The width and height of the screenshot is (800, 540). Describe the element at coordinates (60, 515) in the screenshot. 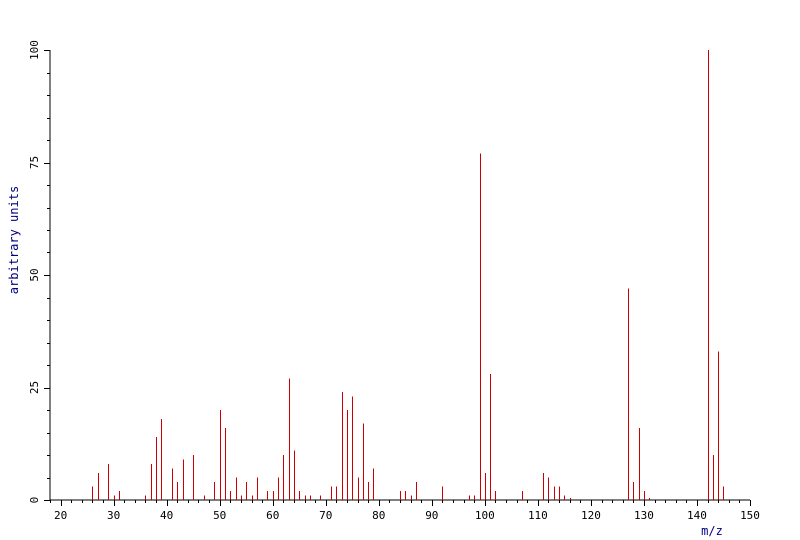

I see `x-tick-label: 20` at that location.